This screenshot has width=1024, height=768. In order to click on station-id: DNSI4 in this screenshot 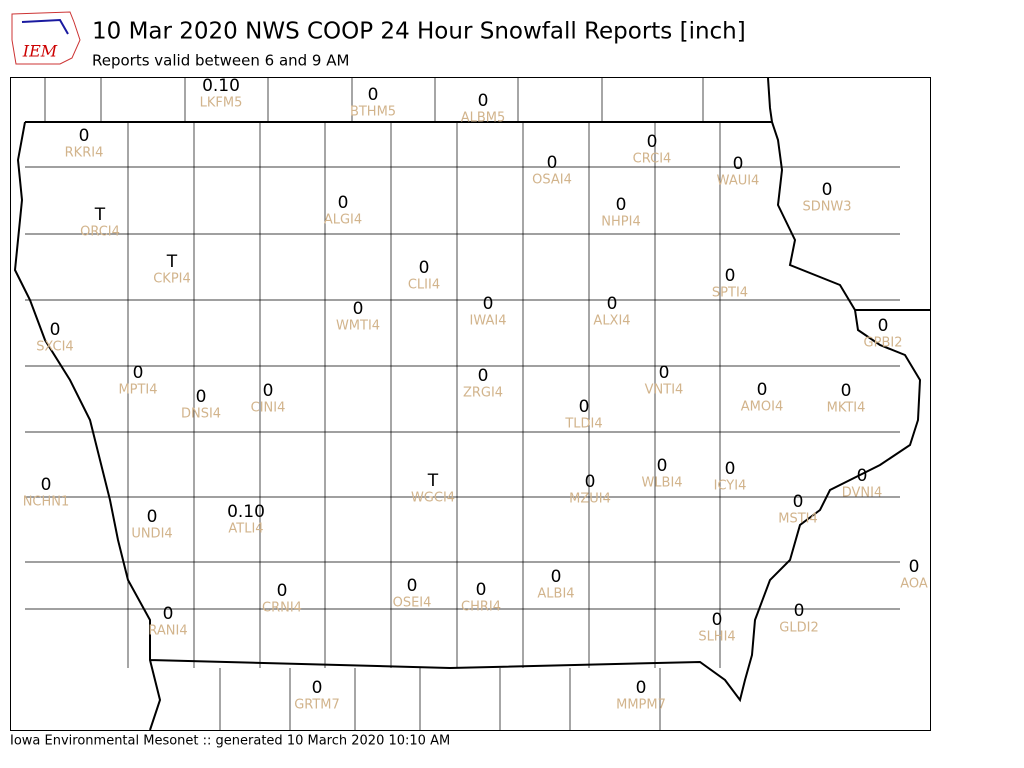, I will do `click(201, 414)`.